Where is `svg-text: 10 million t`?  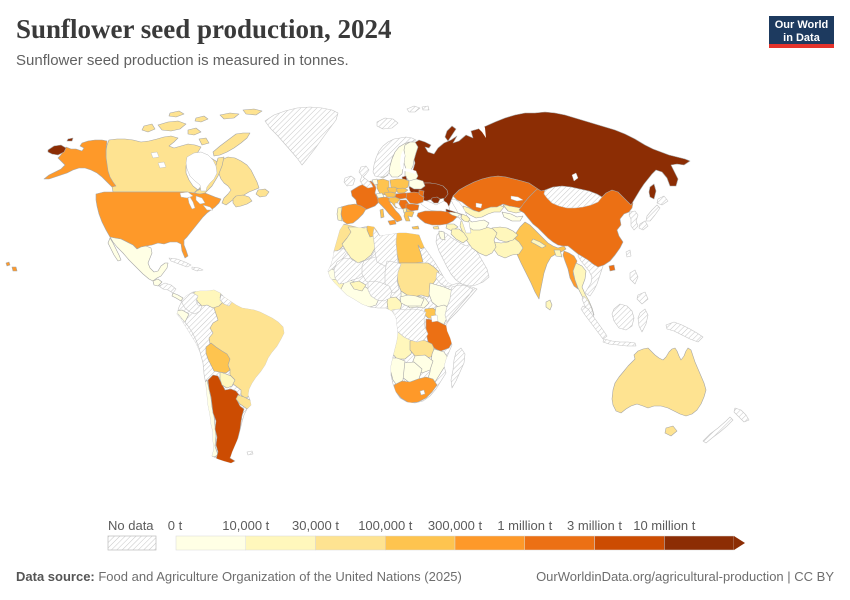 svg-text: 10 million t is located at coordinates (664, 525).